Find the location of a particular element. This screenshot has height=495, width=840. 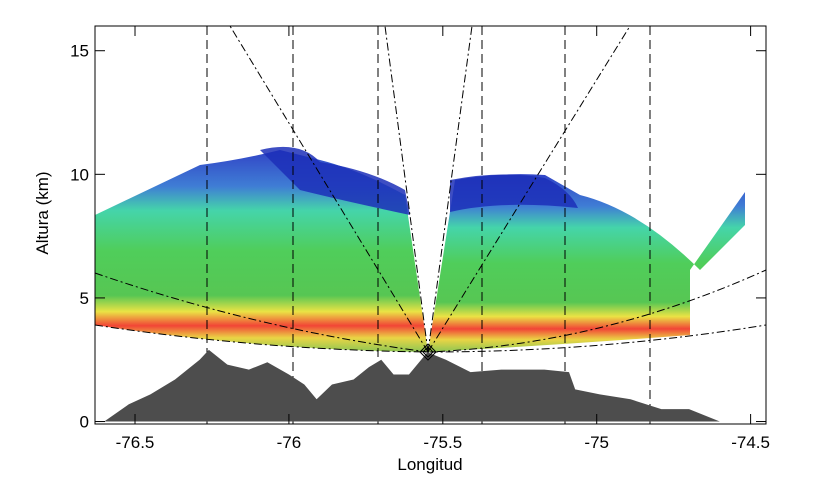

x-tick-label: -76.5 is located at coordinates (135, 442).